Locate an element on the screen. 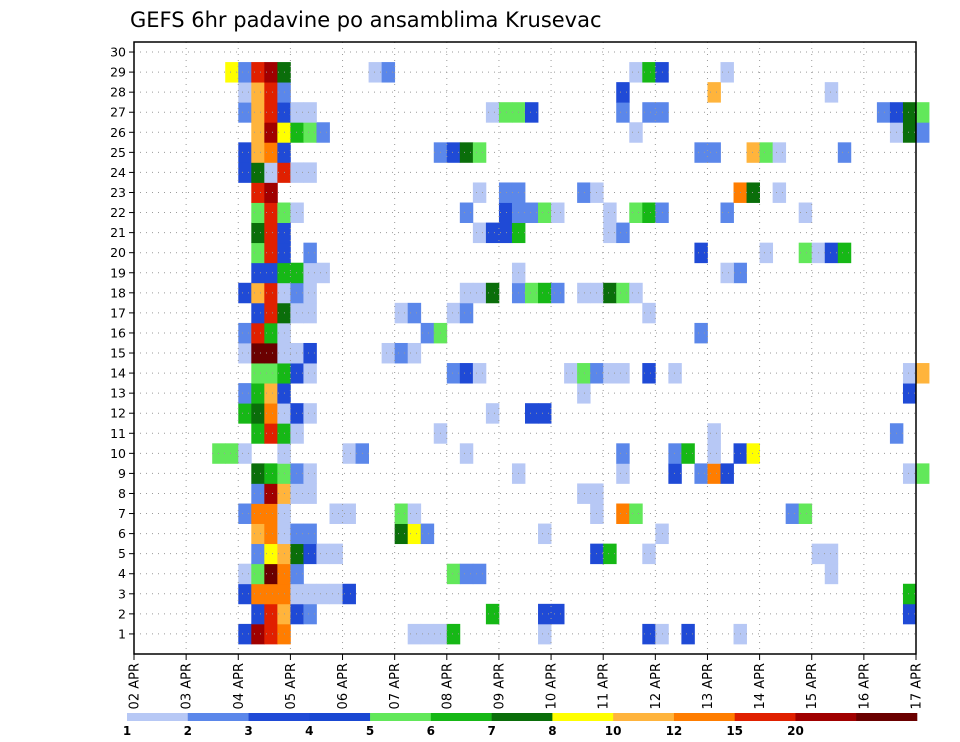 The image size is (960, 742). y-tick-label: 25 is located at coordinates (118, 152).